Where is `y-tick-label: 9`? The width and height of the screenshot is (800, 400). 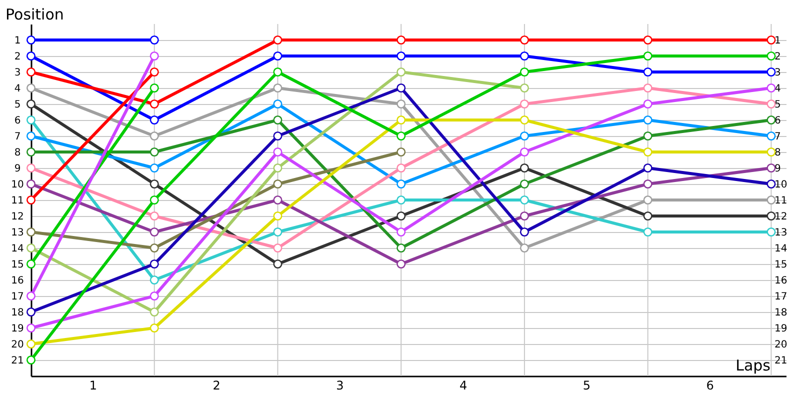
y-tick-label: 9 is located at coordinates (17, 169).